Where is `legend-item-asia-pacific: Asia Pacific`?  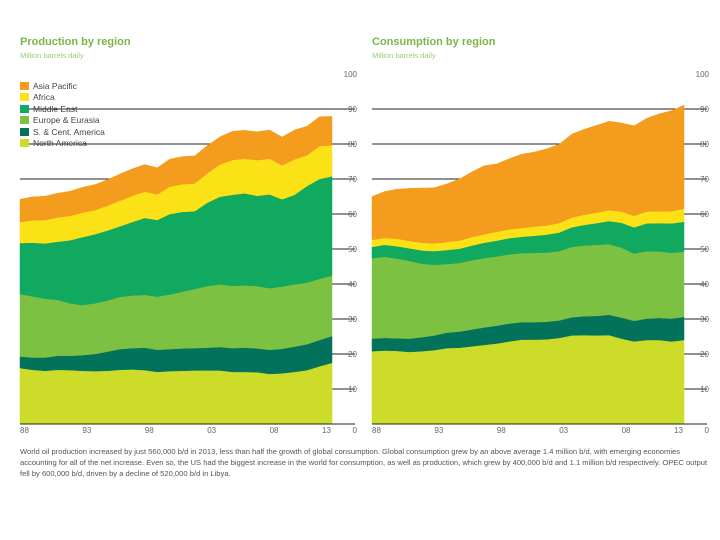
legend-item-asia-pacific: Asia Pacific is located at coordinates (62, 86).